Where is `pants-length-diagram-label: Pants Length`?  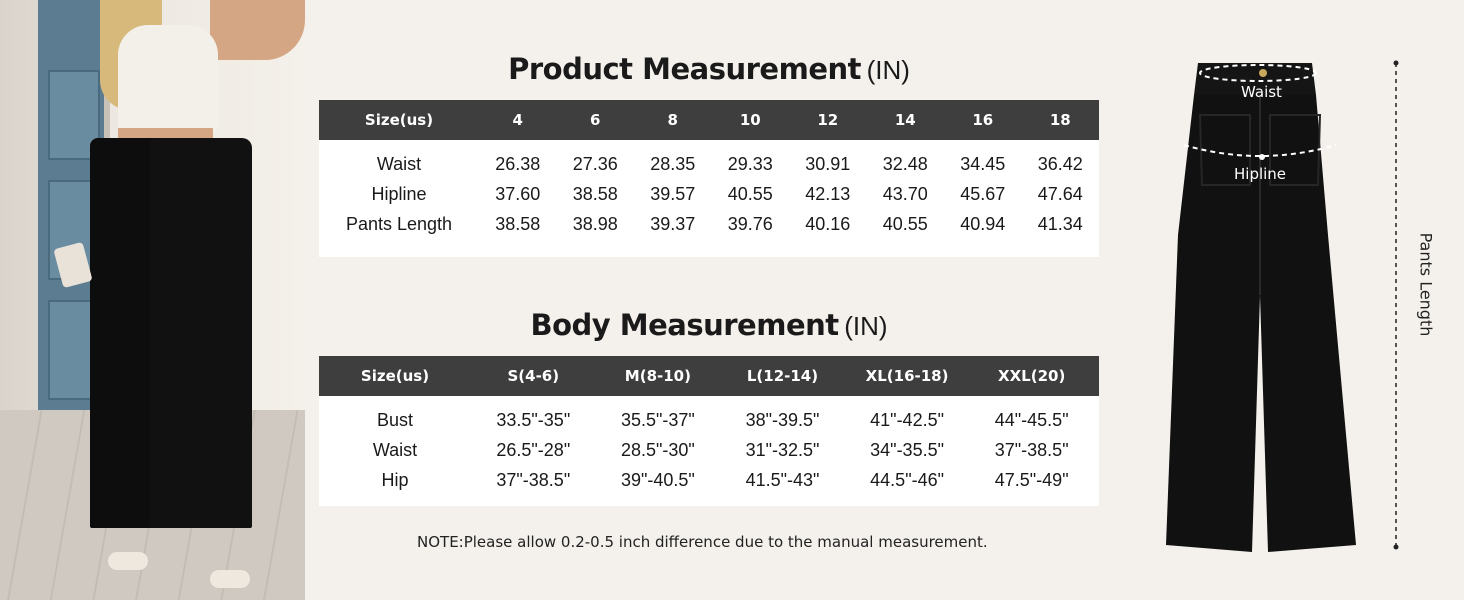 pants-length-diagram-label: Pants Length is located at coordinates (1426, 284).